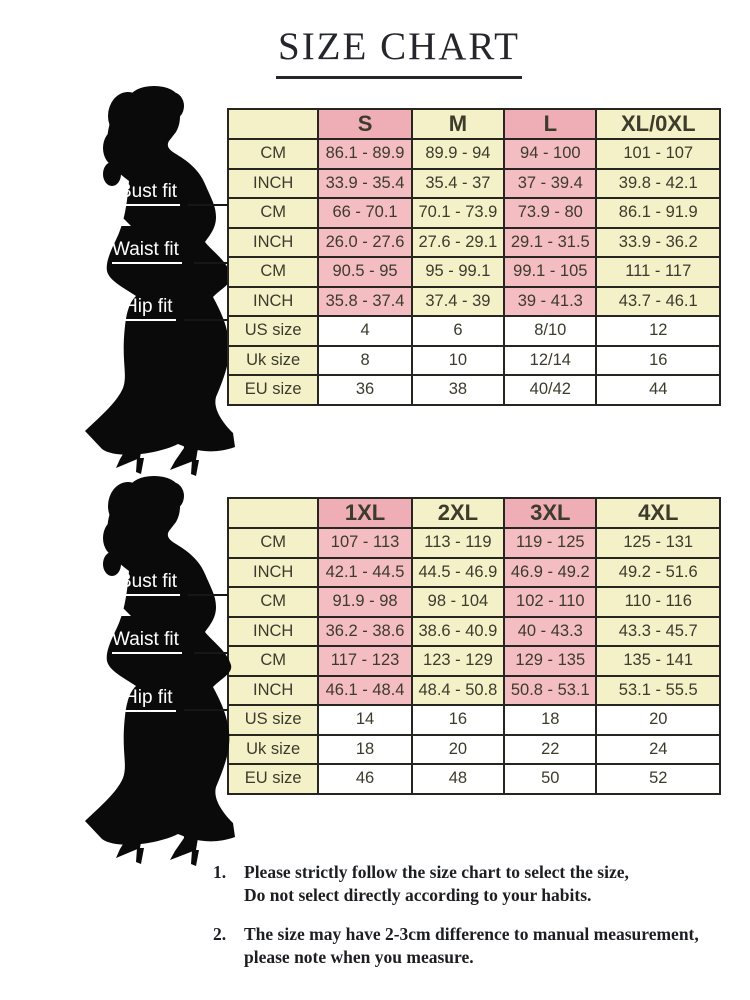  Describe the element at coordinates (550, 272) in the screenshot. I see `value-cell: 99.1 - 105` at that location.